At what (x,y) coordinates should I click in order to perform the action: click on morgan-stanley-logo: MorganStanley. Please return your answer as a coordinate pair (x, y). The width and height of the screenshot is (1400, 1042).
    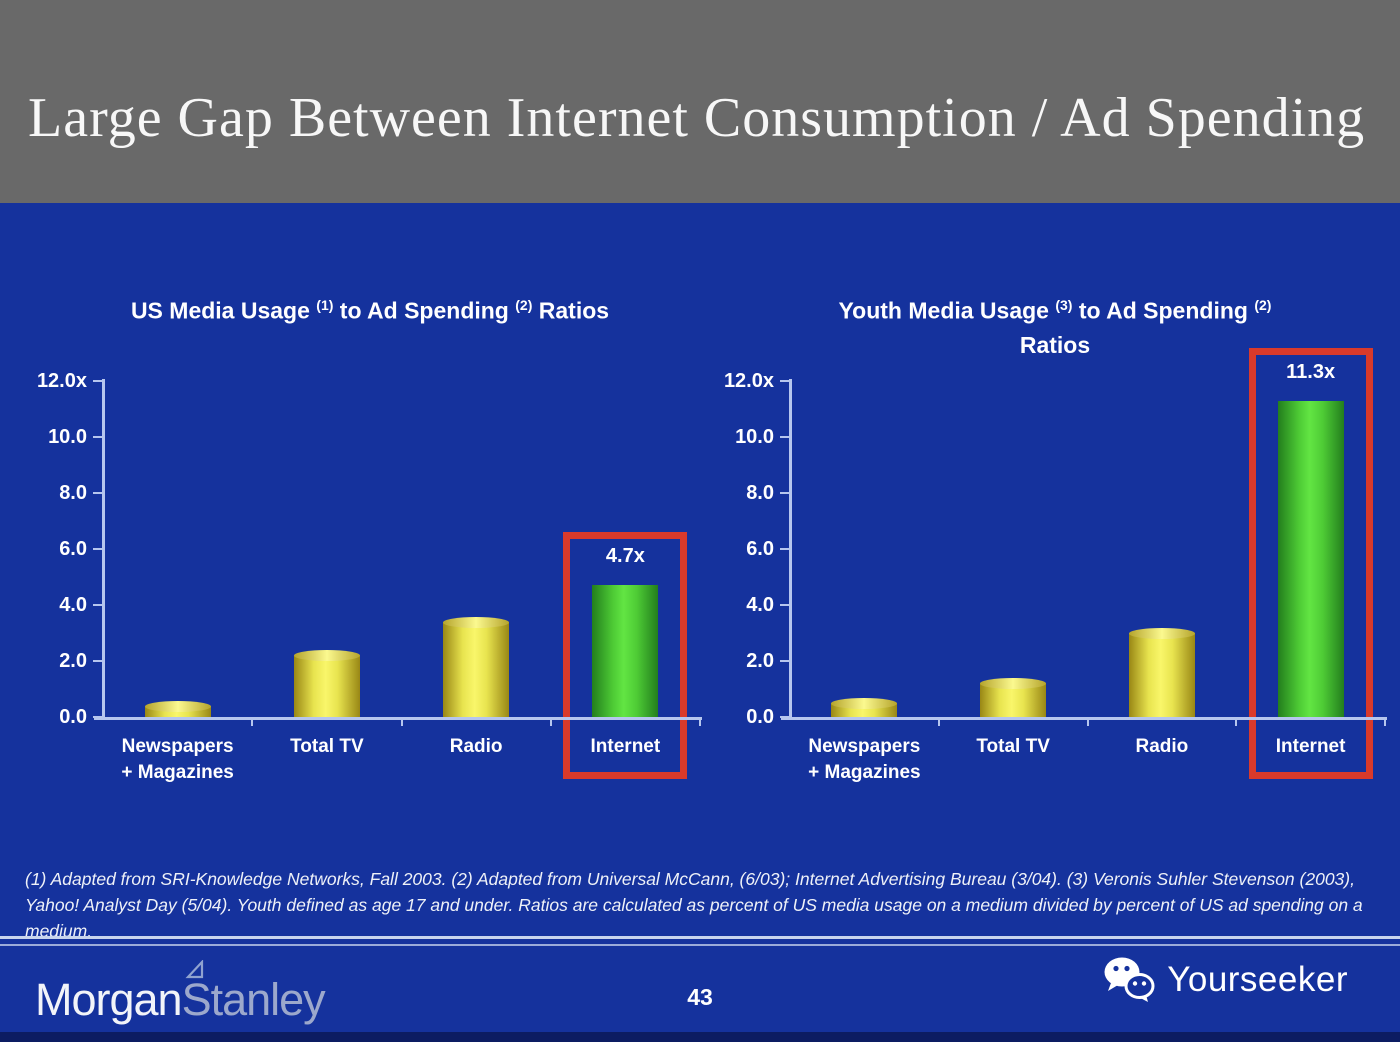
    Looking at the image, I should click on (180, 993).